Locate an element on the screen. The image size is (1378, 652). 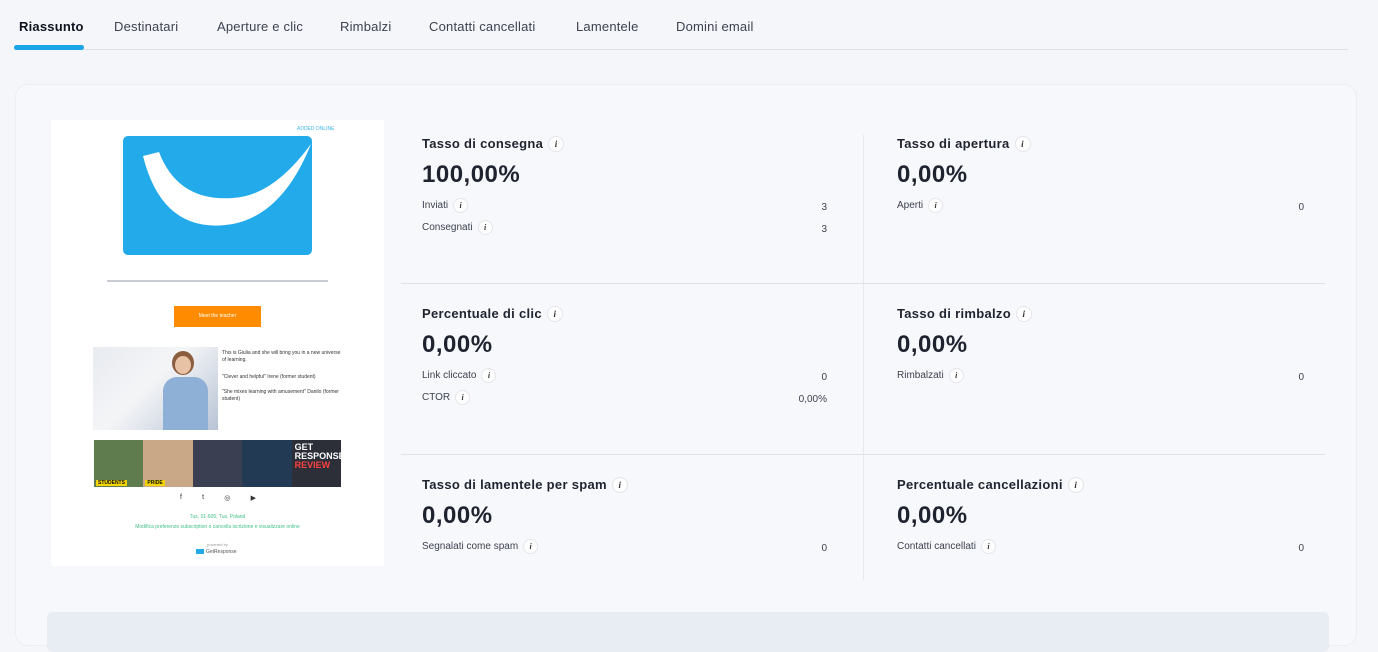
metric-spam-rate: Tasso di lamentele per spam i 0,00% is located at coordinates (524, 503).